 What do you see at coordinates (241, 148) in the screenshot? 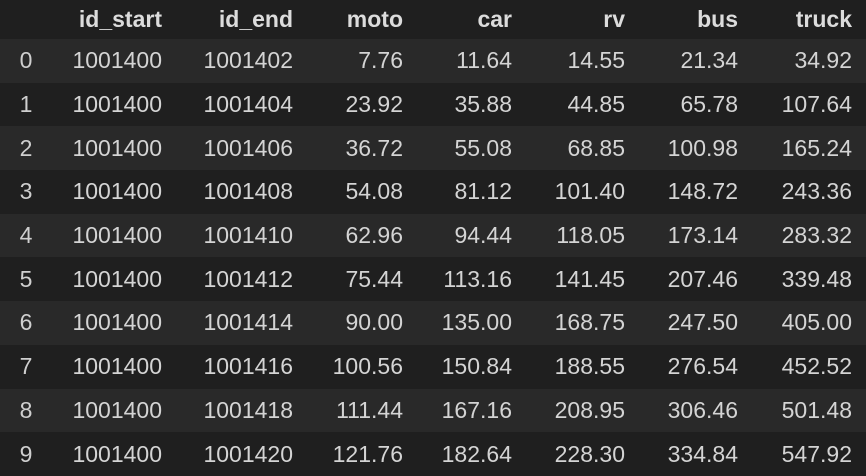
I see `cell-id-end: 1001406` at bounding box center [241, 148].